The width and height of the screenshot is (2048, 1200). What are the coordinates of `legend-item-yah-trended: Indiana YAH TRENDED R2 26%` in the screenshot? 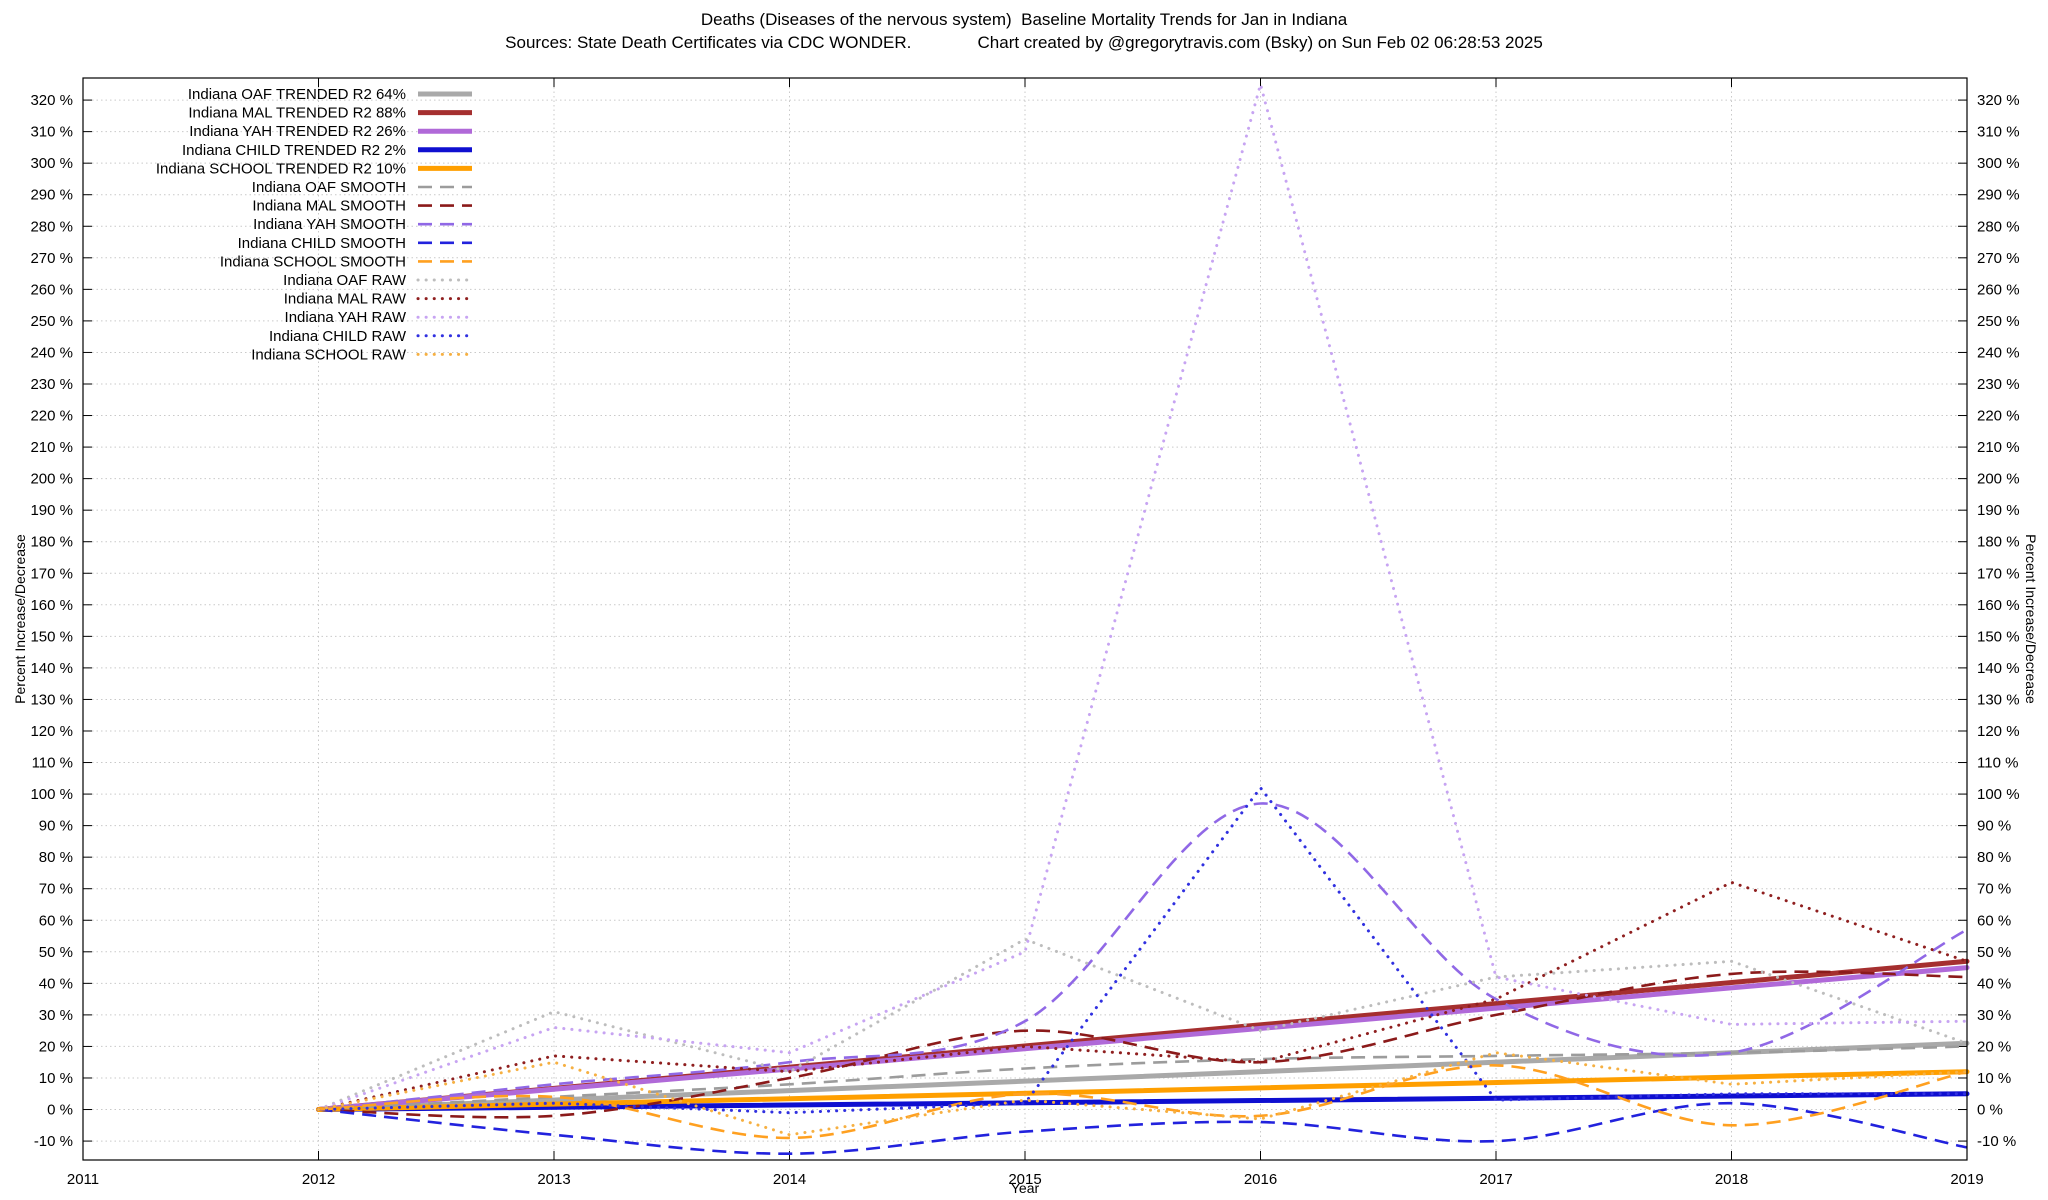 It's located at (330, 131).